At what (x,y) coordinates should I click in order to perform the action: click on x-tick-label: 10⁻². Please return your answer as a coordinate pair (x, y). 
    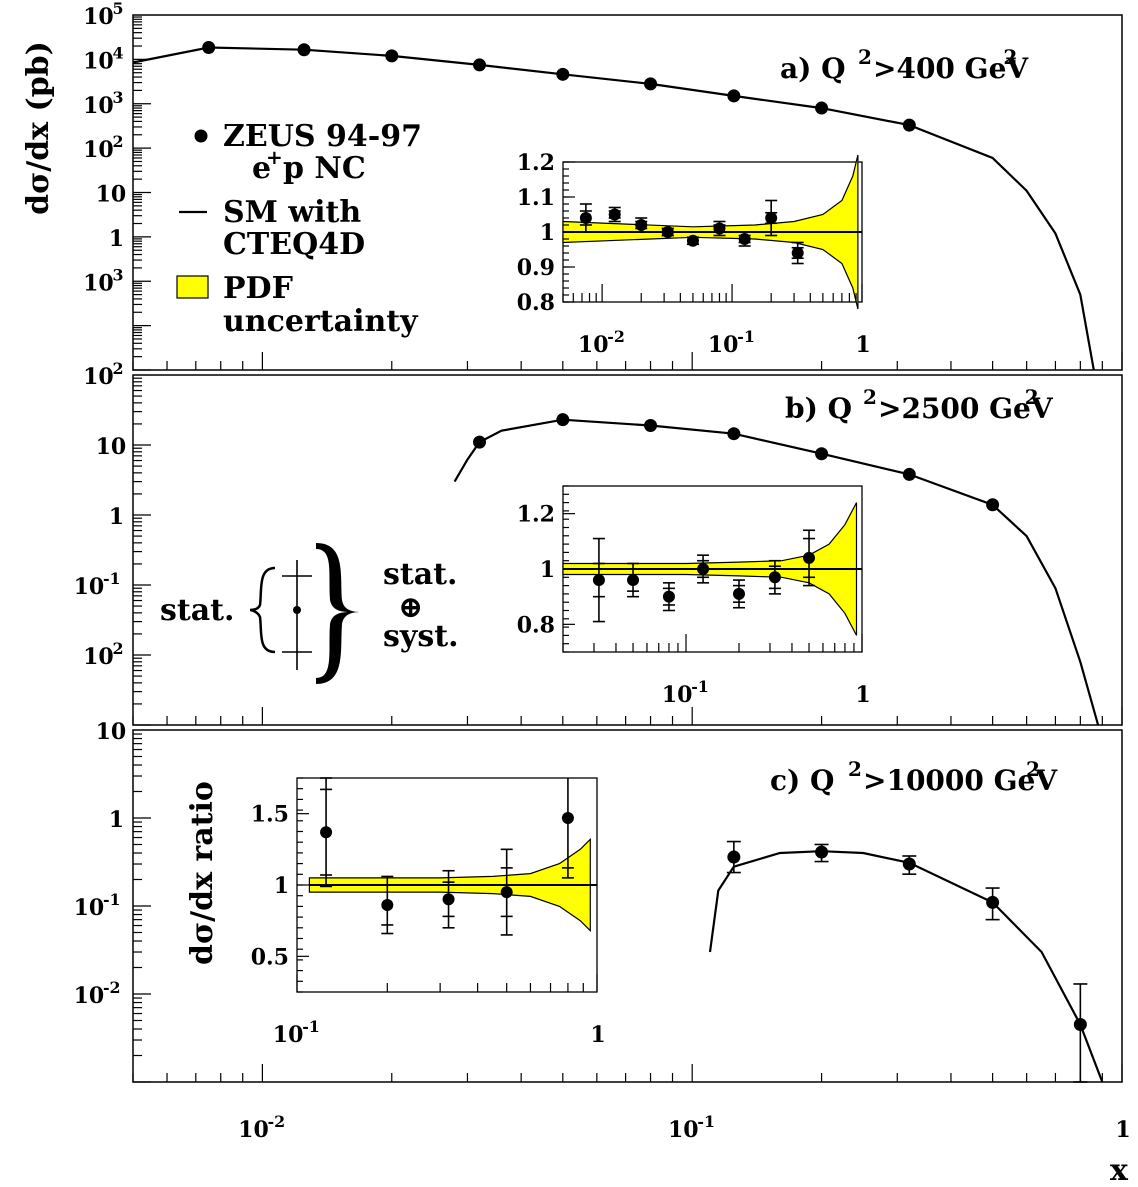
    Looking at the image, I should click on (261, 1127).